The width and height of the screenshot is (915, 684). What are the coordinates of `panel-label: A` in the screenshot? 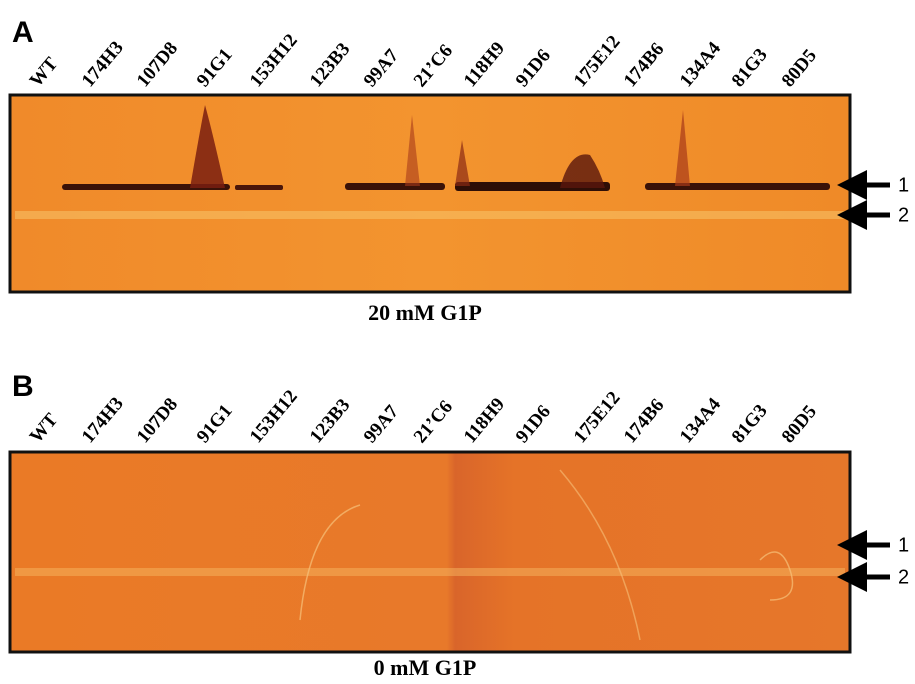 It's located at (23, 32).